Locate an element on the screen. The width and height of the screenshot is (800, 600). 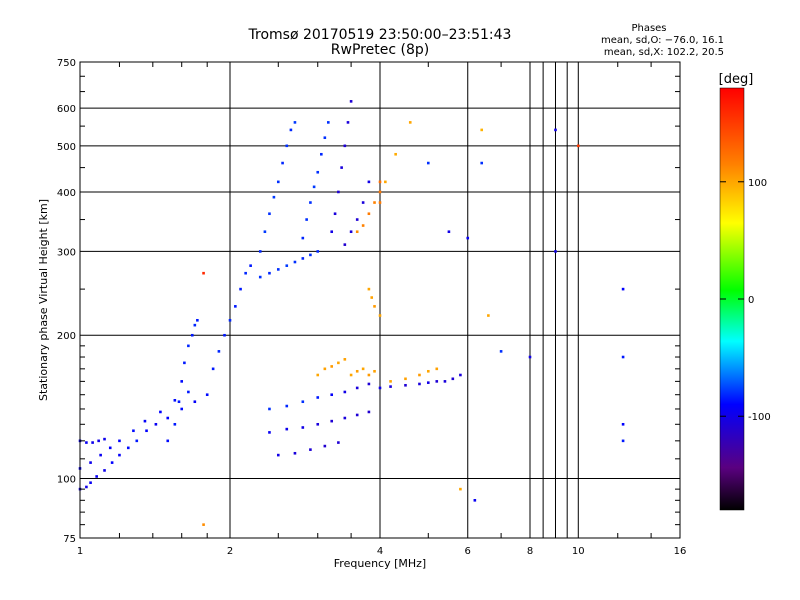
y-tick-label: 750 is located at coordinates (66, 63).